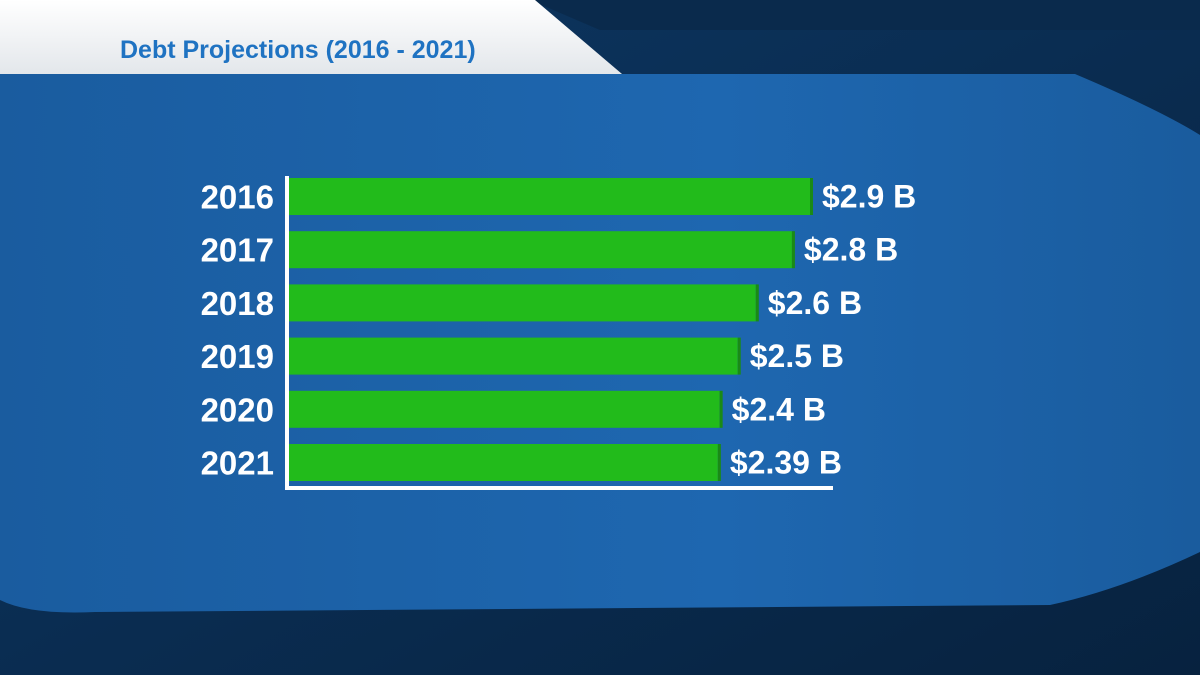 The height and width of the screenshot is (675, 1200). What do you see at coordinates (549, 196) in the screenshot?
I see `bar-2016` at bounding box center [549, 196].